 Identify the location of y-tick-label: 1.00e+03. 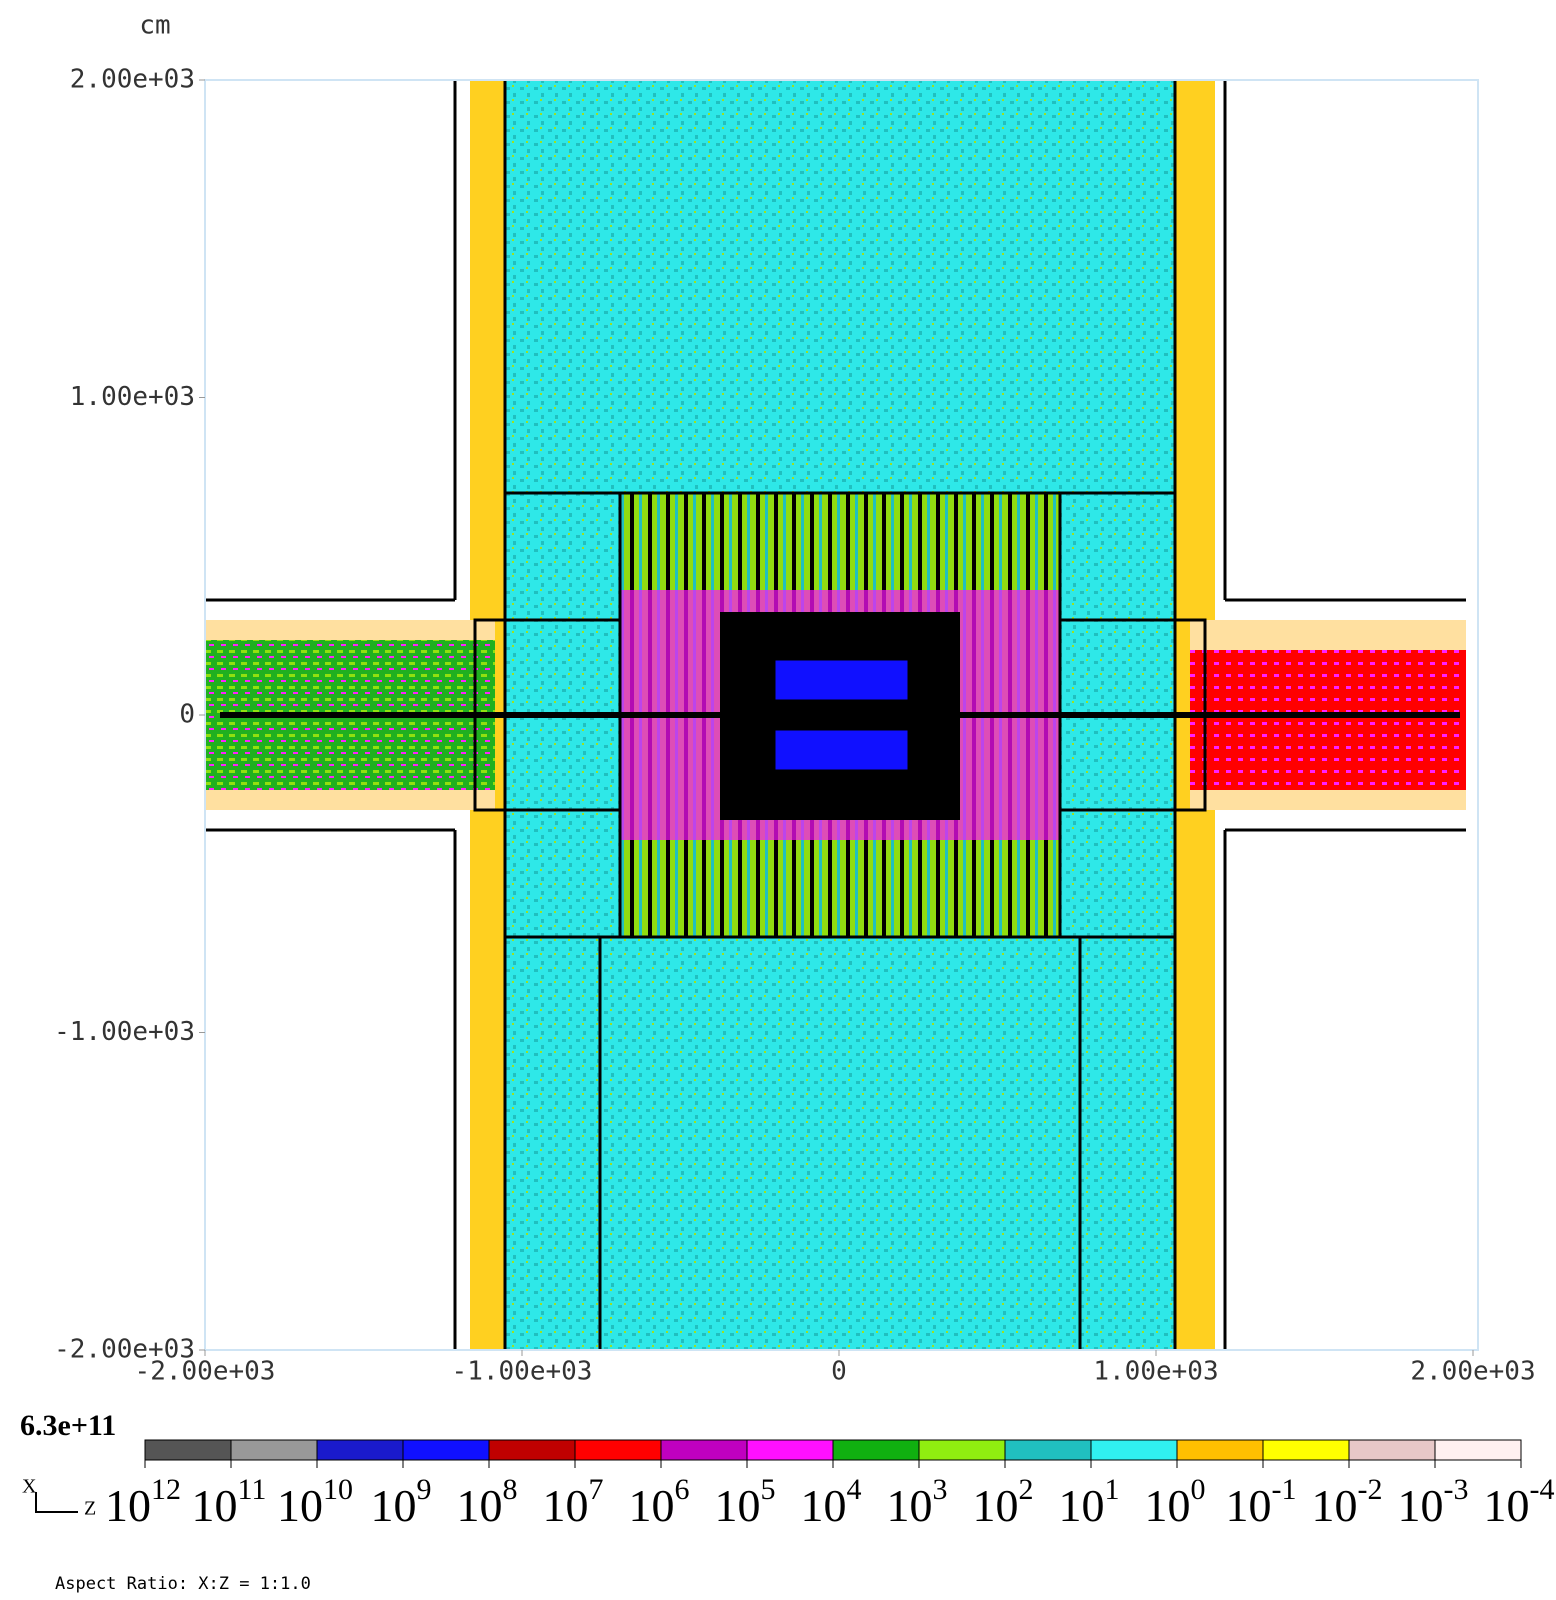
(132, 397).